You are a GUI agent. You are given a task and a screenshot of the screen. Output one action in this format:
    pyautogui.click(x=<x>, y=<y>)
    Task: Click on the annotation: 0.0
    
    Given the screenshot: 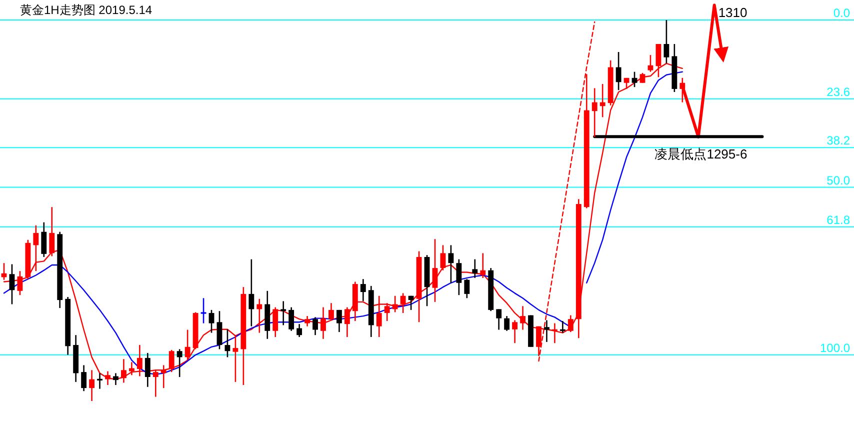 What is the action you would take?
    pyautogui.click(x=841, y=13)
    